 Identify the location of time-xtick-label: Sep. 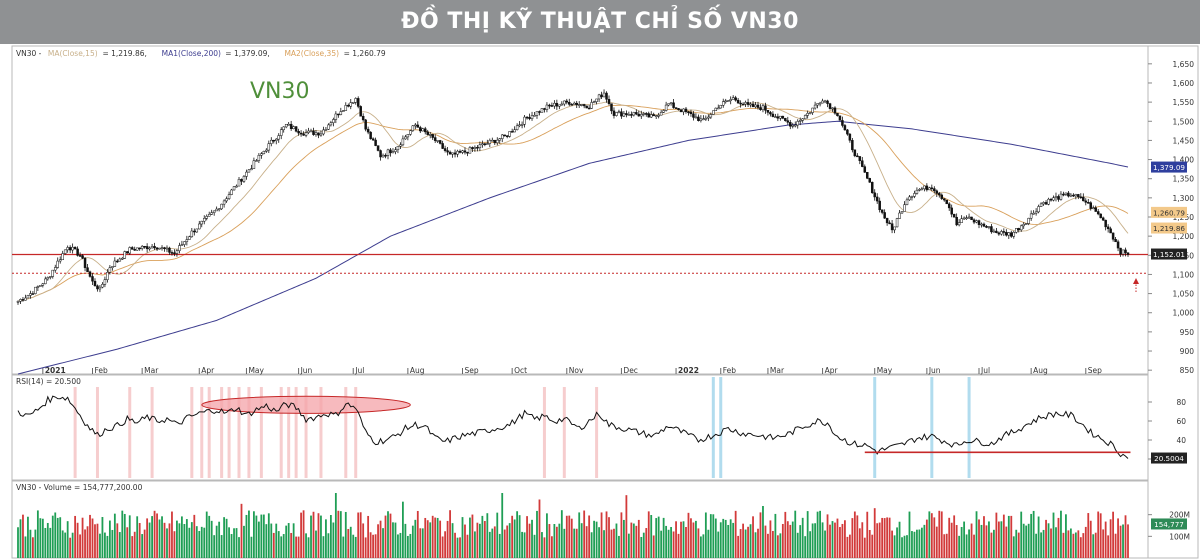
(471, 370).